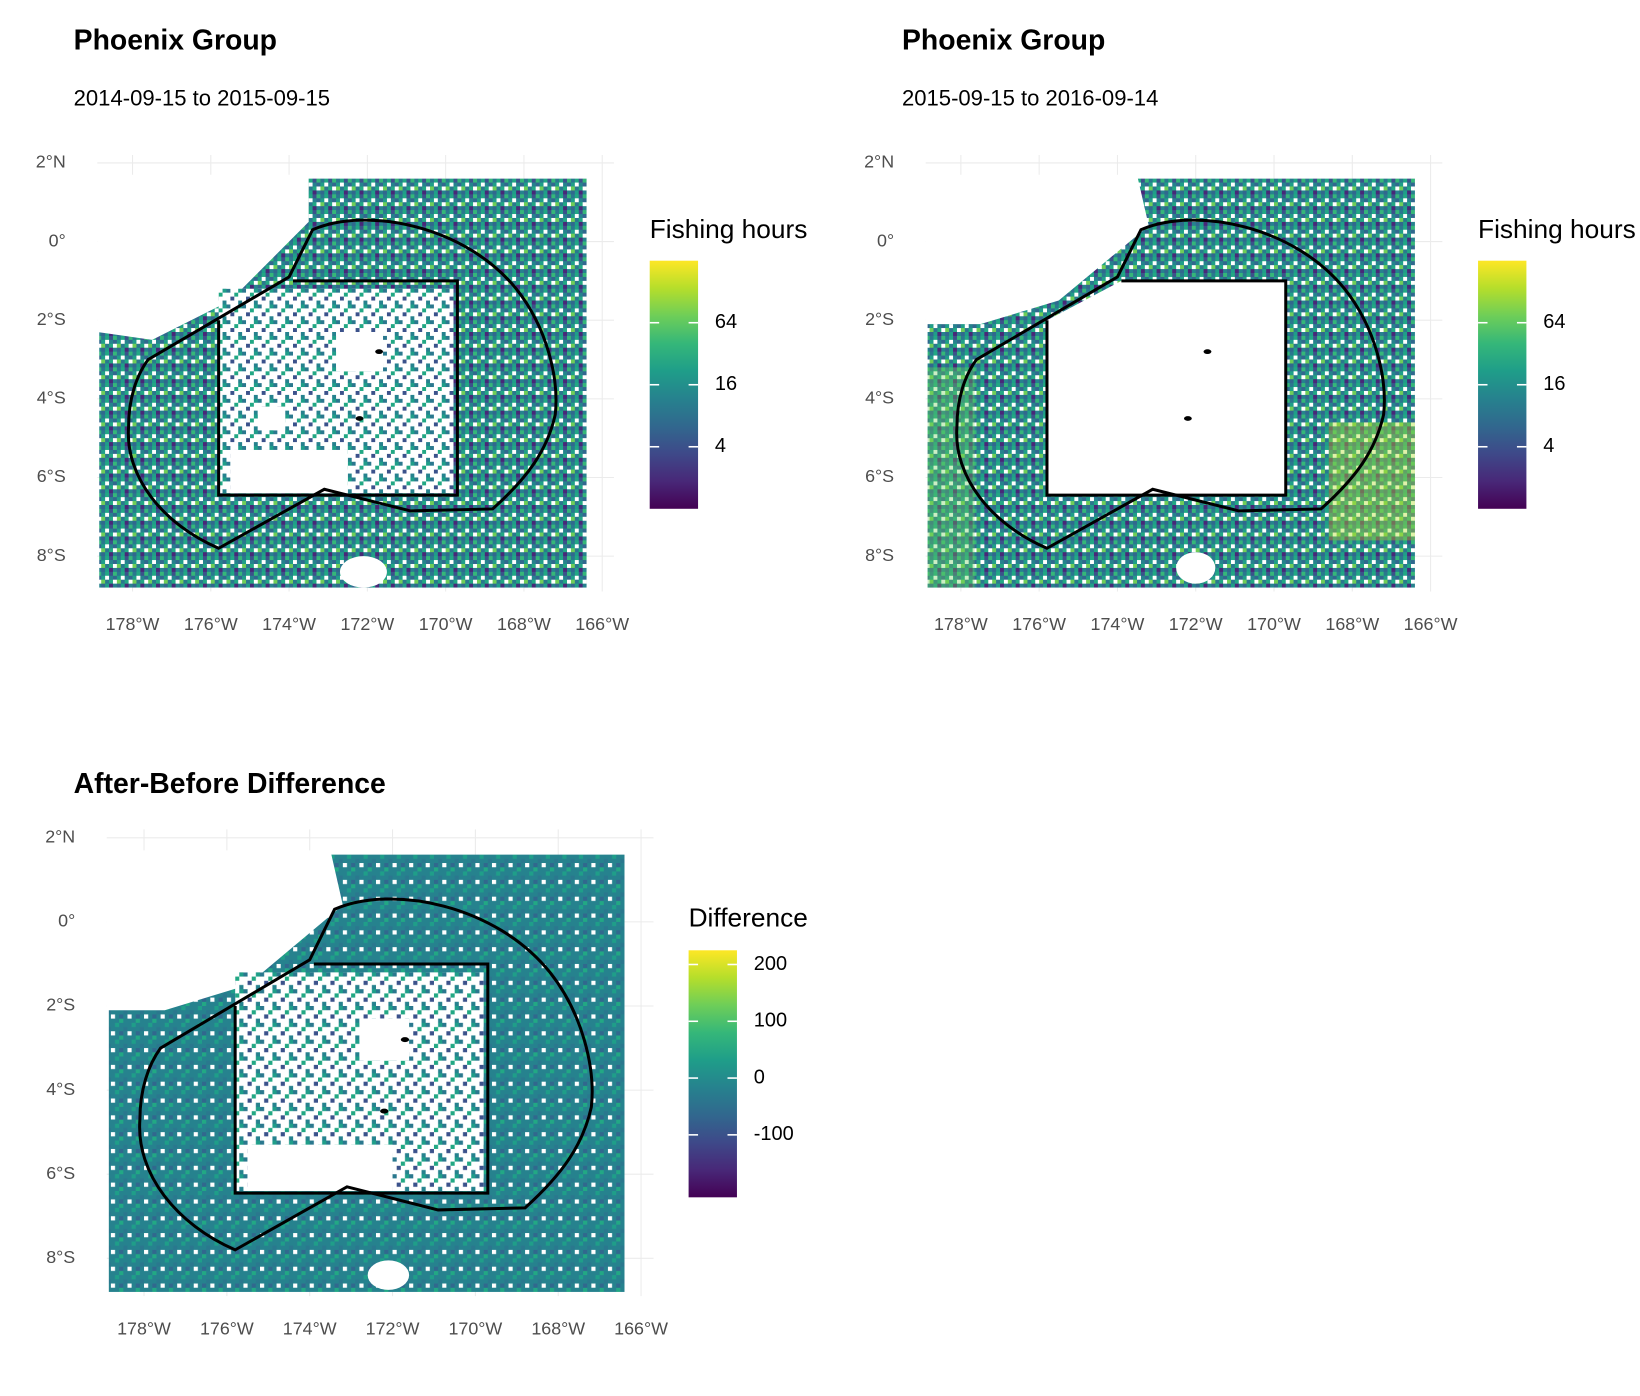  I want to click on legend-tick-label: 0, so click(759, 1077).